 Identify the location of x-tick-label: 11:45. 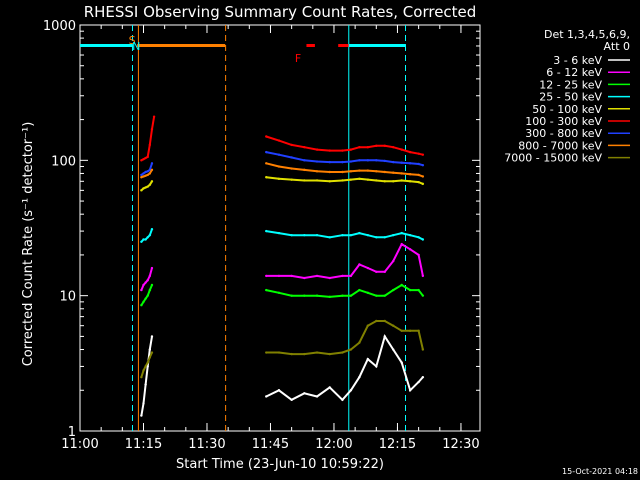
(270, 444).